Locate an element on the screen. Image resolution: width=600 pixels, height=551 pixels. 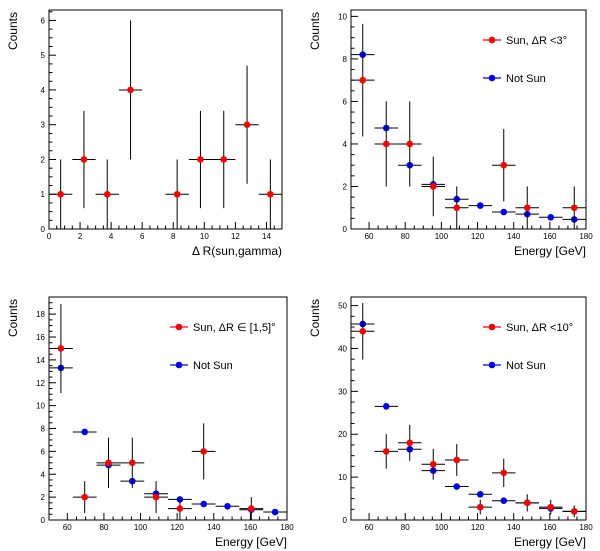
x-tick-label: 120 is located at coordinates (478, 527).